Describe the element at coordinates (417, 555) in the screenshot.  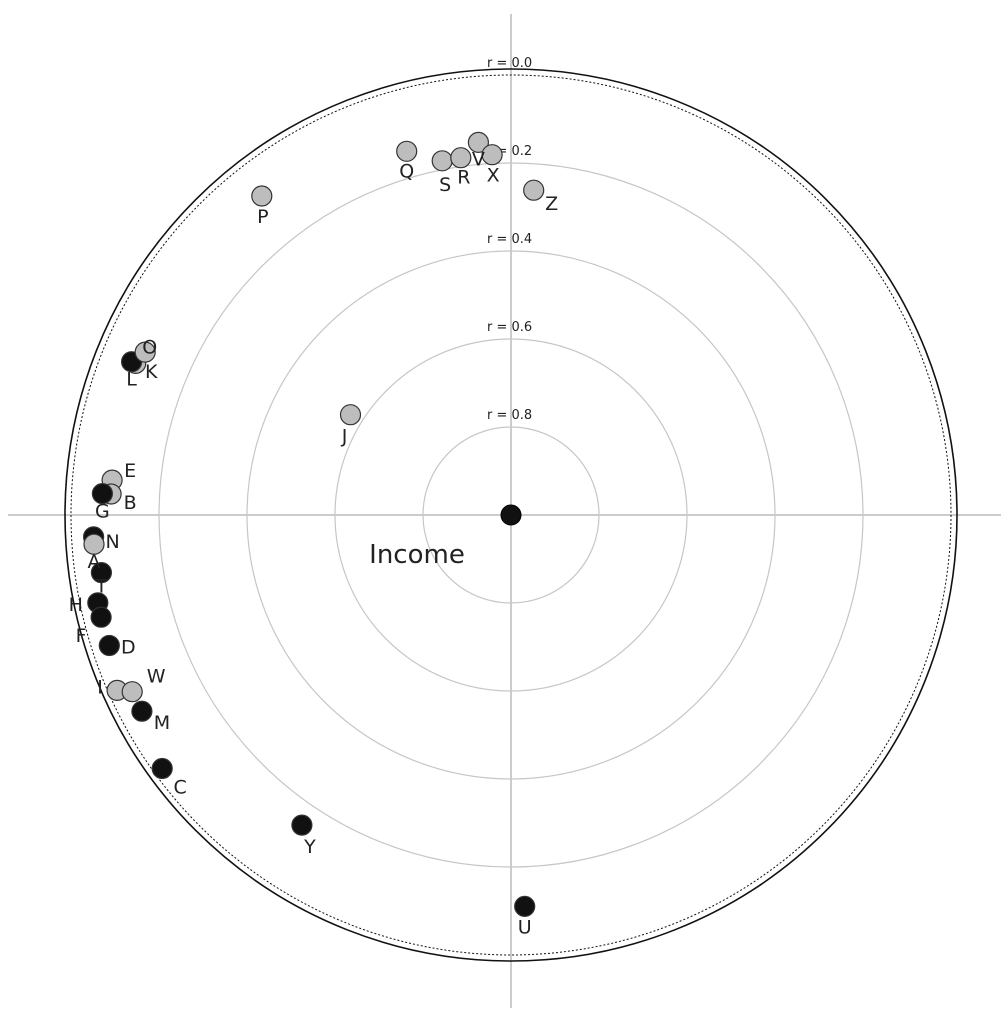
I see `center-label: Income` at that location.